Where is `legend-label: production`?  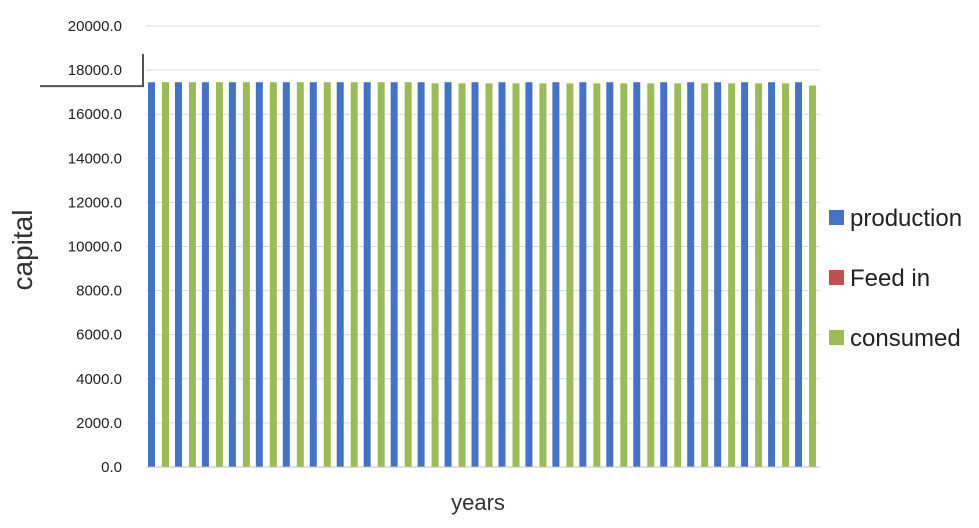 legend-label: production is located at coordinates (906, 218).